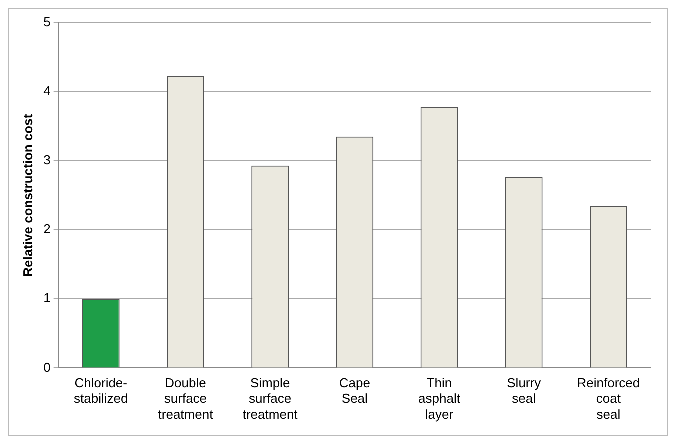 This screenshot has height=444, width=676. I want to click on y-tick-label: 0, so click(47, 367).